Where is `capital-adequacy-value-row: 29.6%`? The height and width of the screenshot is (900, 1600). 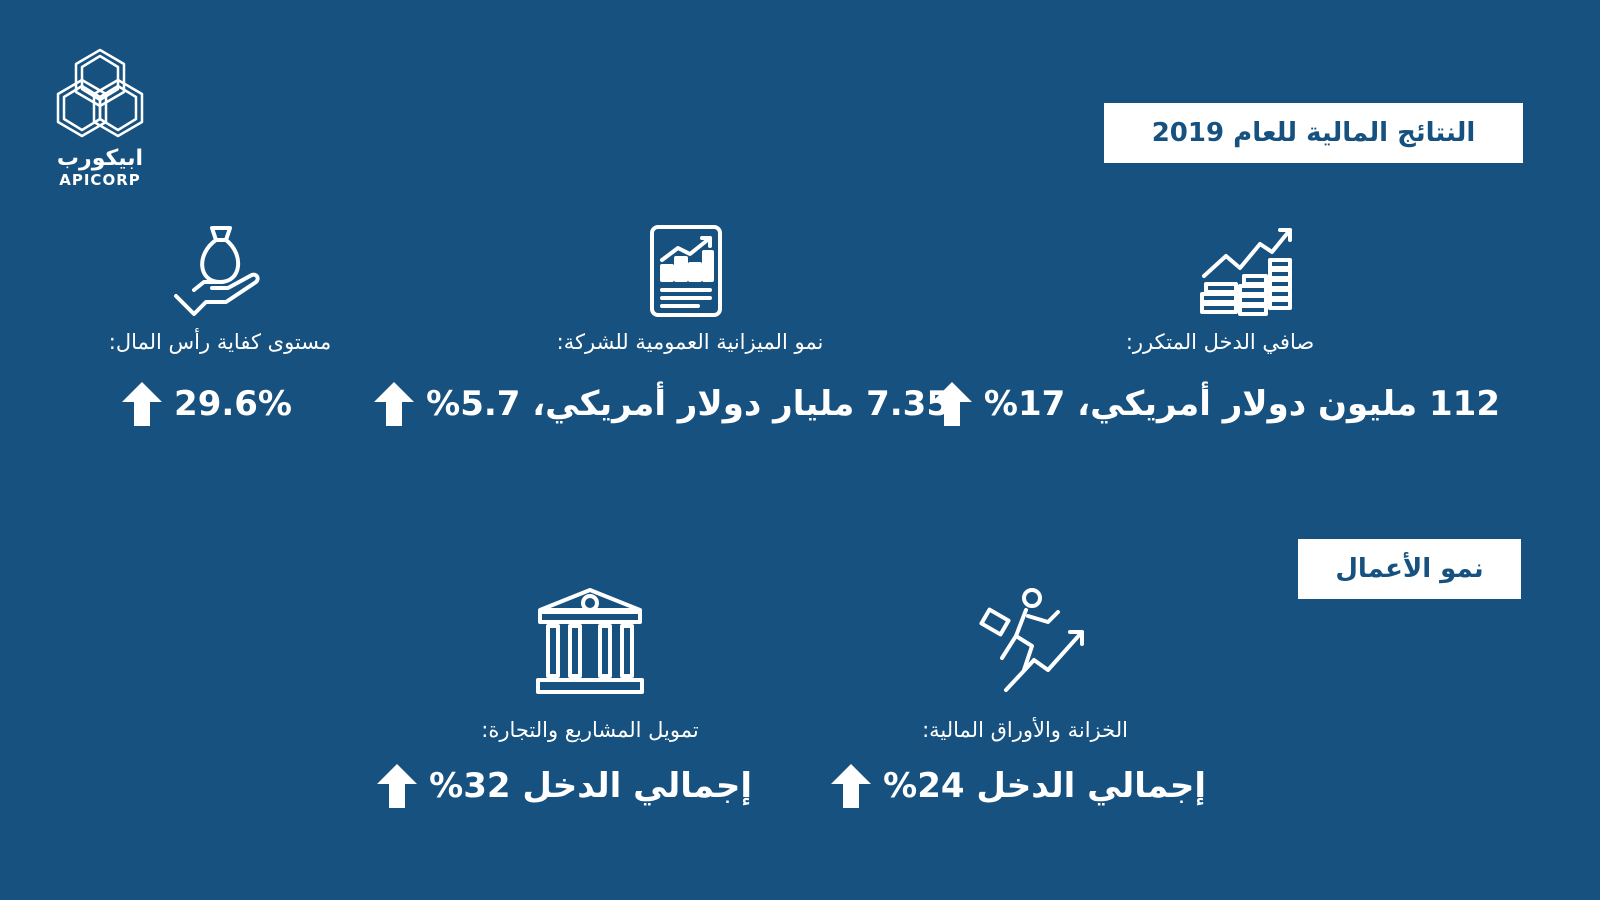
capital-adequacy-value-row: 29.6% is located at coordinates (207, 404).